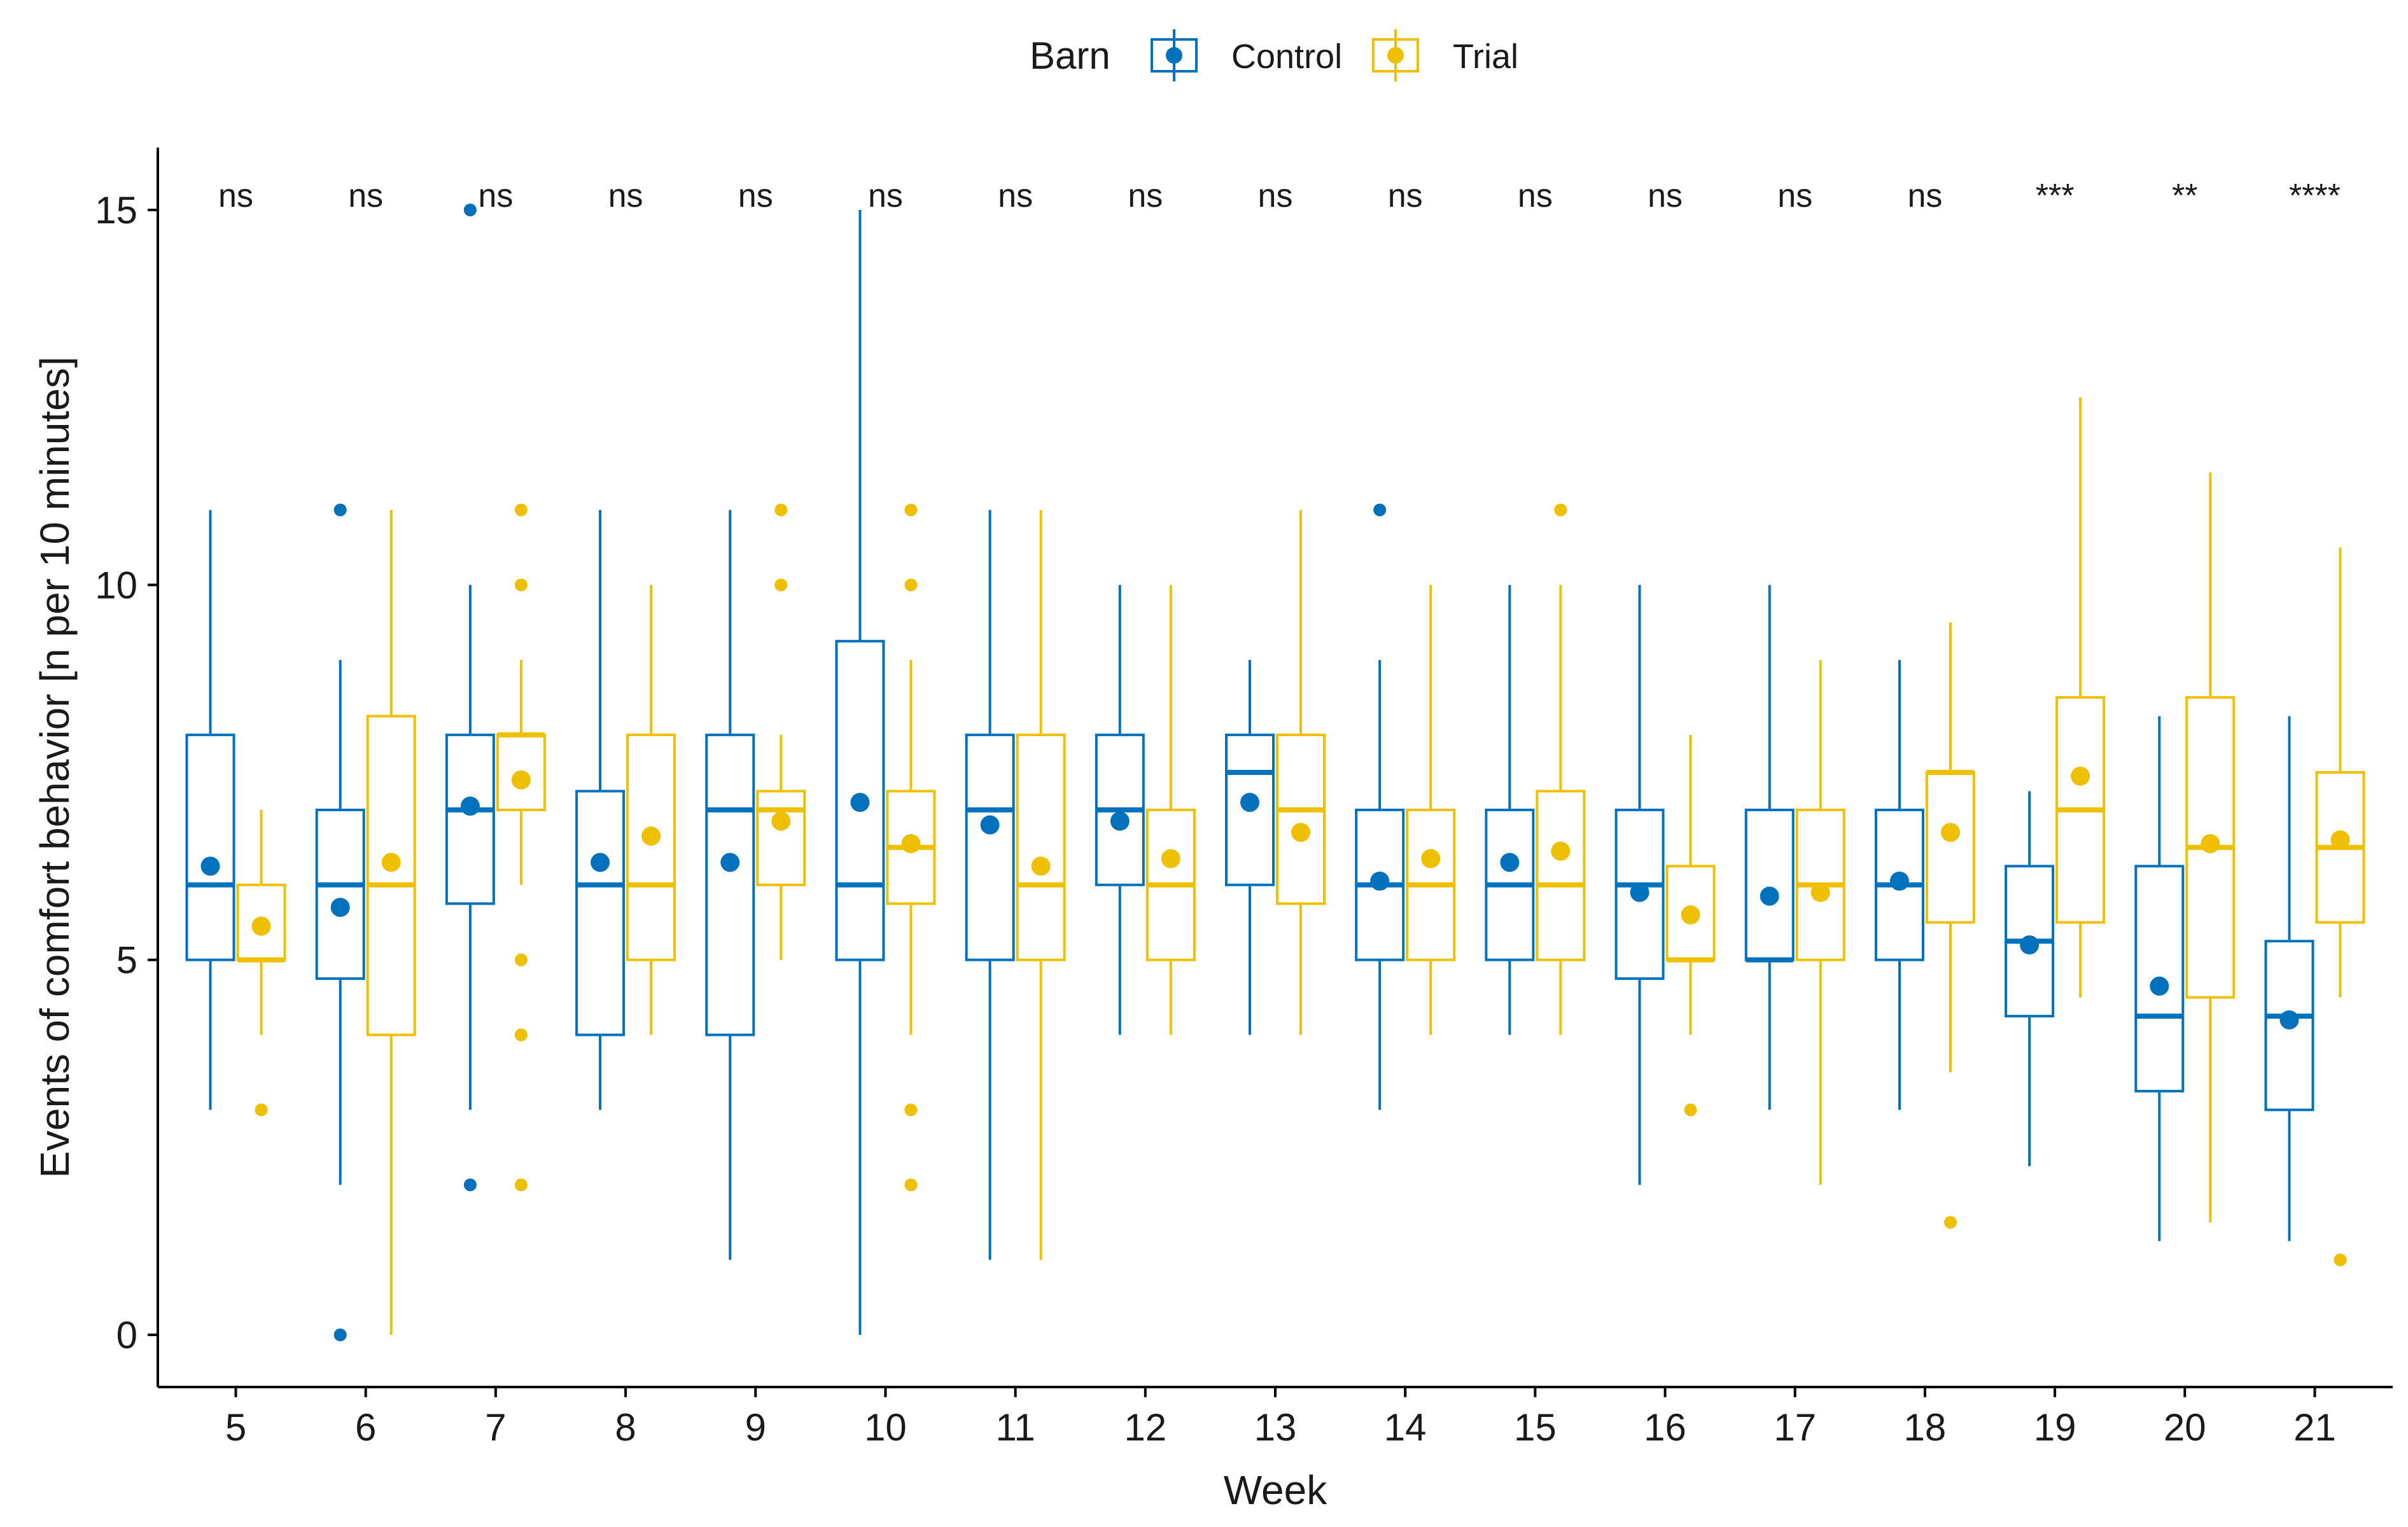 The image size is (2408, 1527). Describe the element at coordinates (126, 1335) in the screenshot. I see `y-tick-label: 0` at that location.